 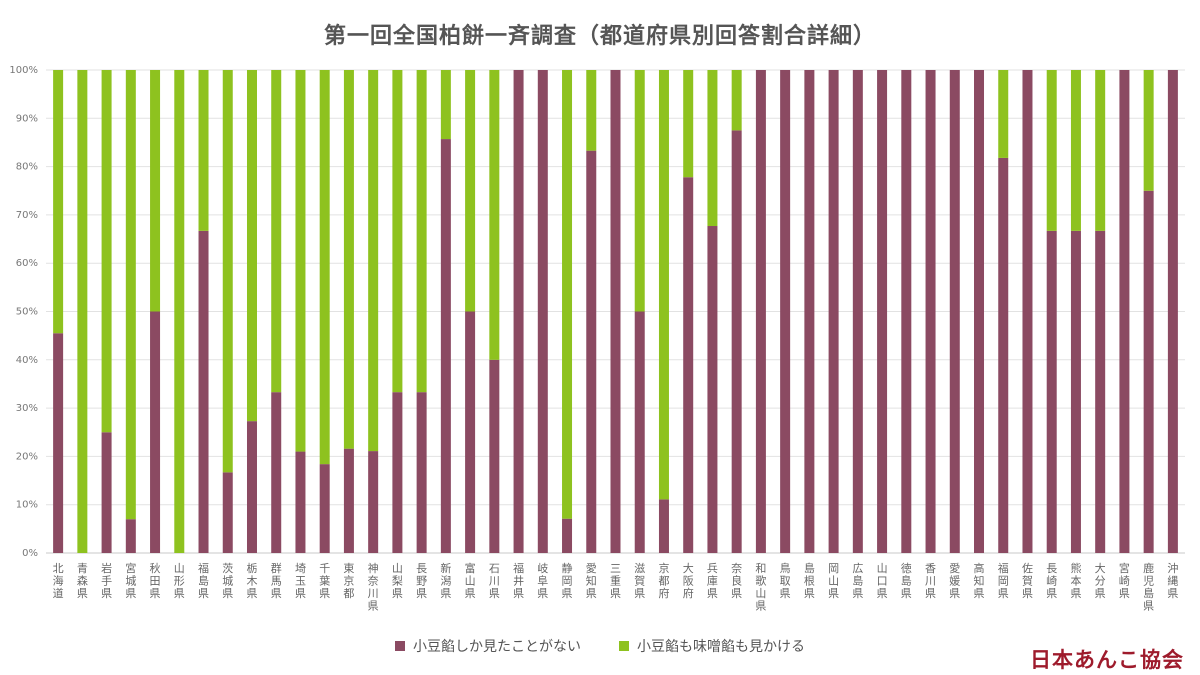 I want to click on x-tick-label: 香川県, so click(x=930, y=581).